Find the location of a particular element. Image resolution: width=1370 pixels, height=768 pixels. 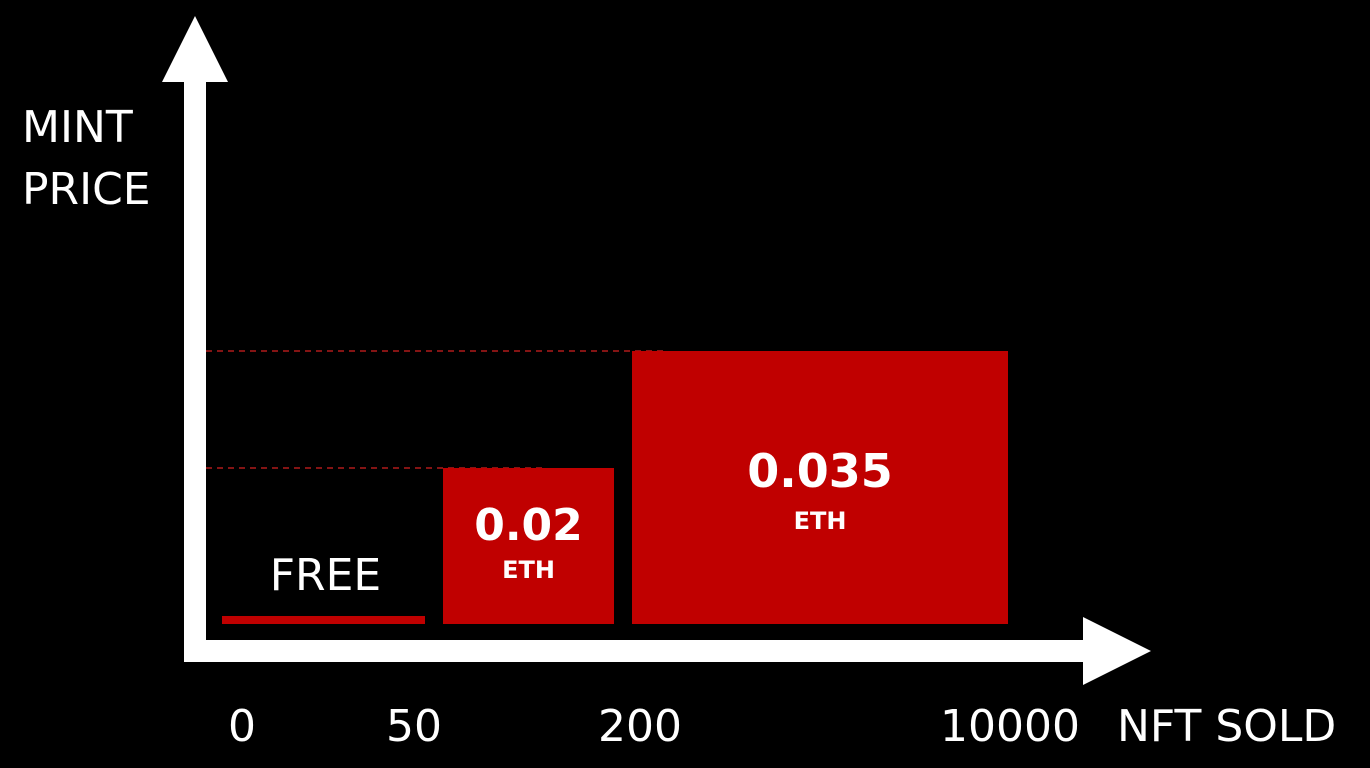

bar-value-label-0: FREE is located at coordinates (325, 575).